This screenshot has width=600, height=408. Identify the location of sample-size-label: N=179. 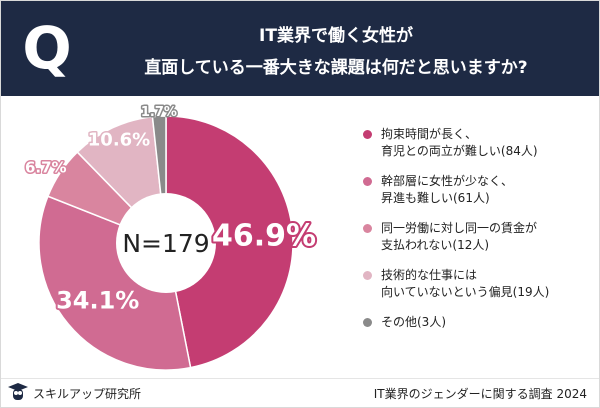
(165, 243).